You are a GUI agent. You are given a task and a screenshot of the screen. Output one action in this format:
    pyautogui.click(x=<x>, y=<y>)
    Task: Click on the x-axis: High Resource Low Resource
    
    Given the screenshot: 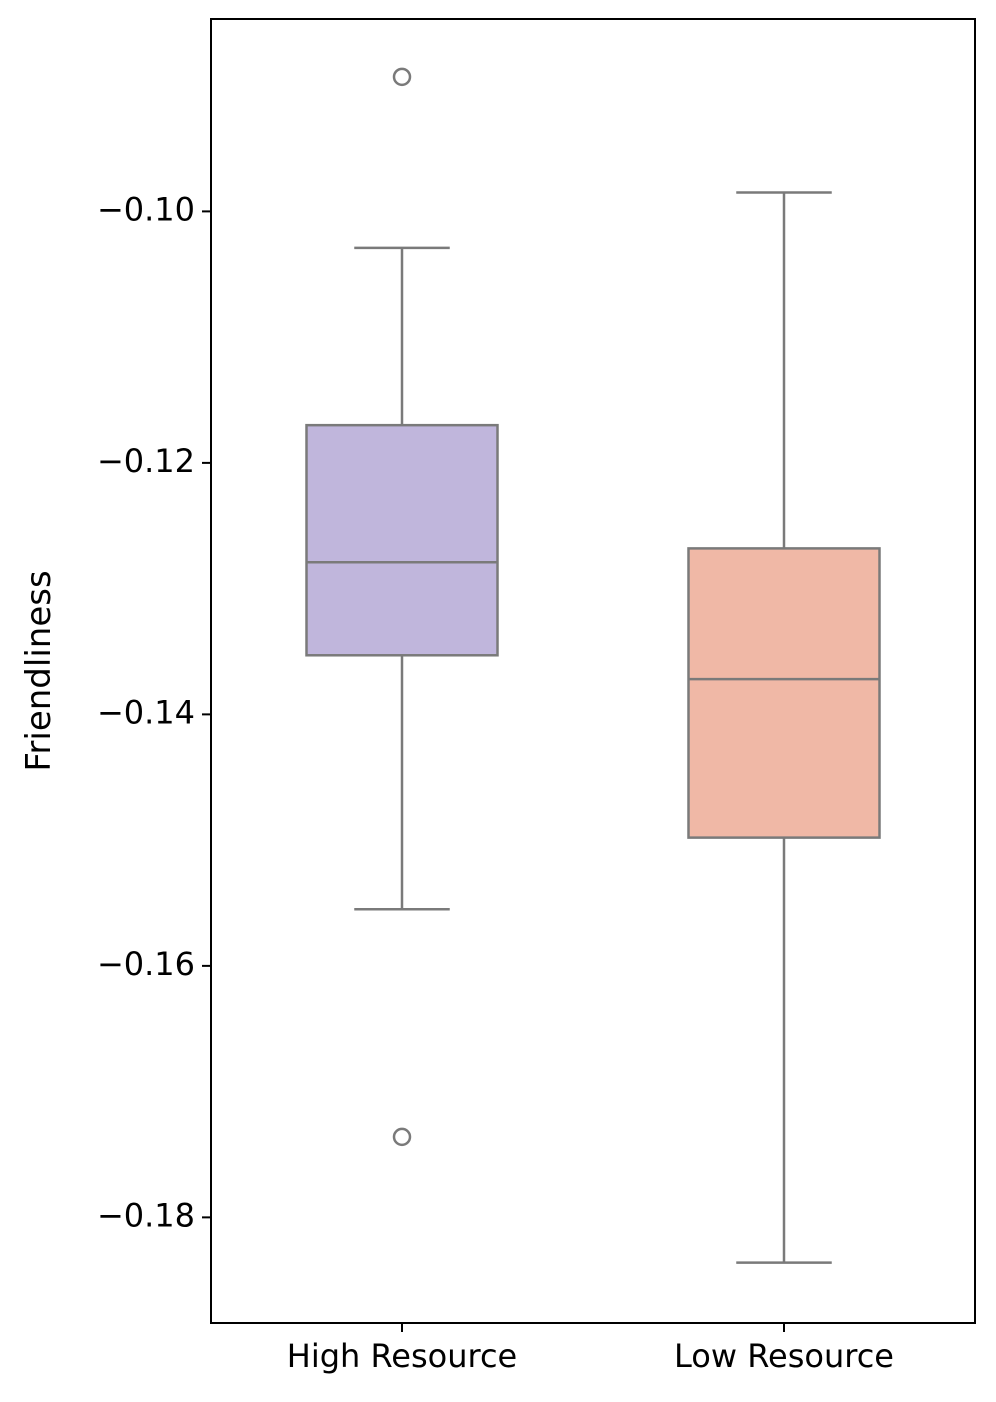 What is the action you would take?
    pyautogui.click(x=590, y=1349)
    